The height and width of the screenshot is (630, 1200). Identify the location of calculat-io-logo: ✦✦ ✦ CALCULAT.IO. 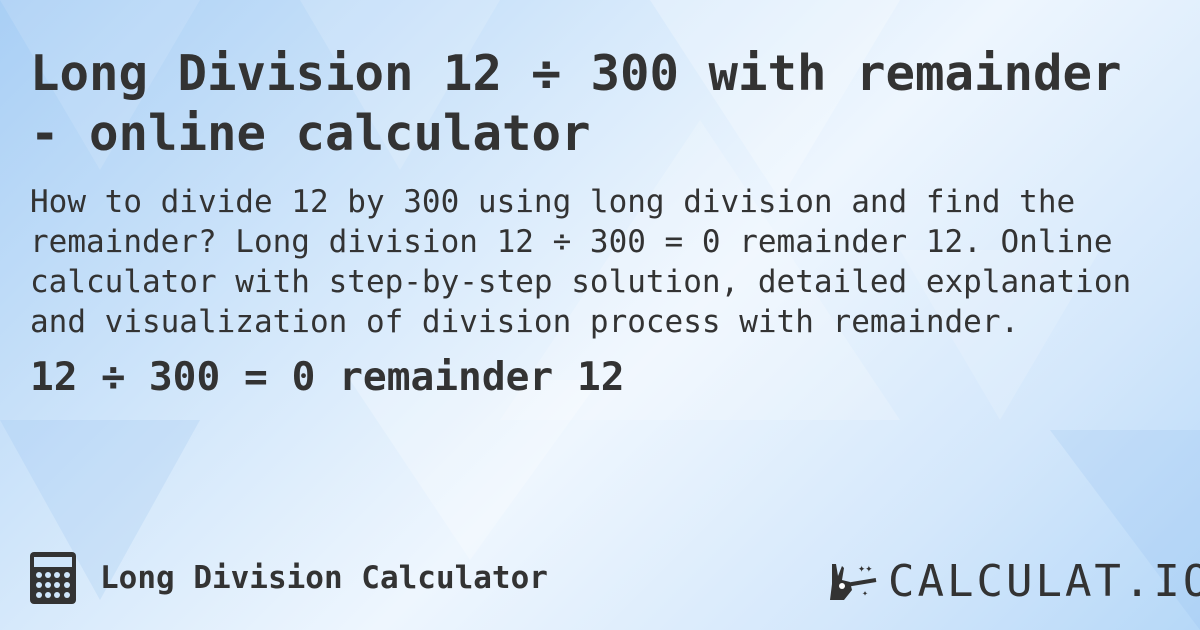
(1014, 581).